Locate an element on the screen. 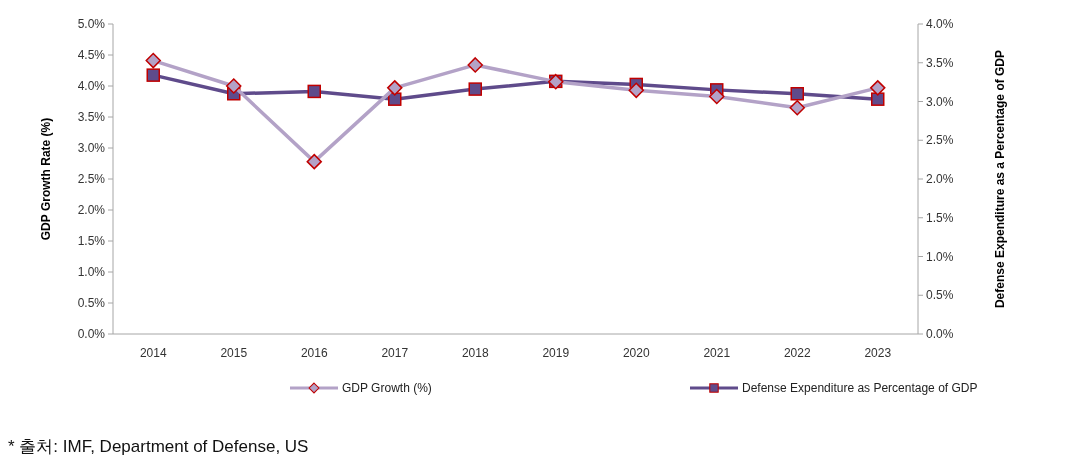 This screenshot has height=469, width=1072. text: * 출처: IMF, Department of Defense, US is located at coordinates (158, 446).